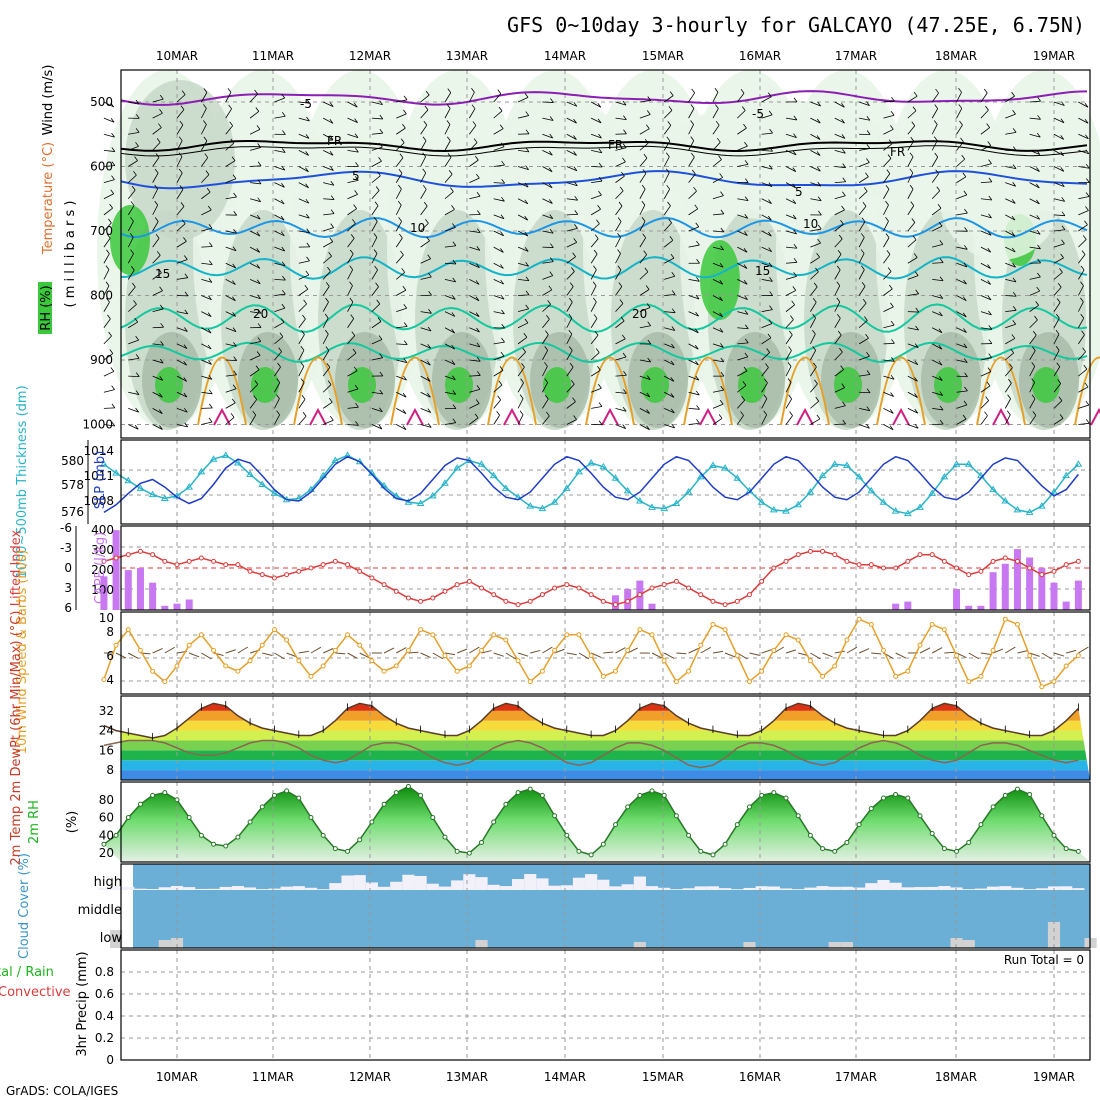 This screenshot has width=1100, height=1100. I want to click on top-day-label: 13MAR, so click(467, 56).